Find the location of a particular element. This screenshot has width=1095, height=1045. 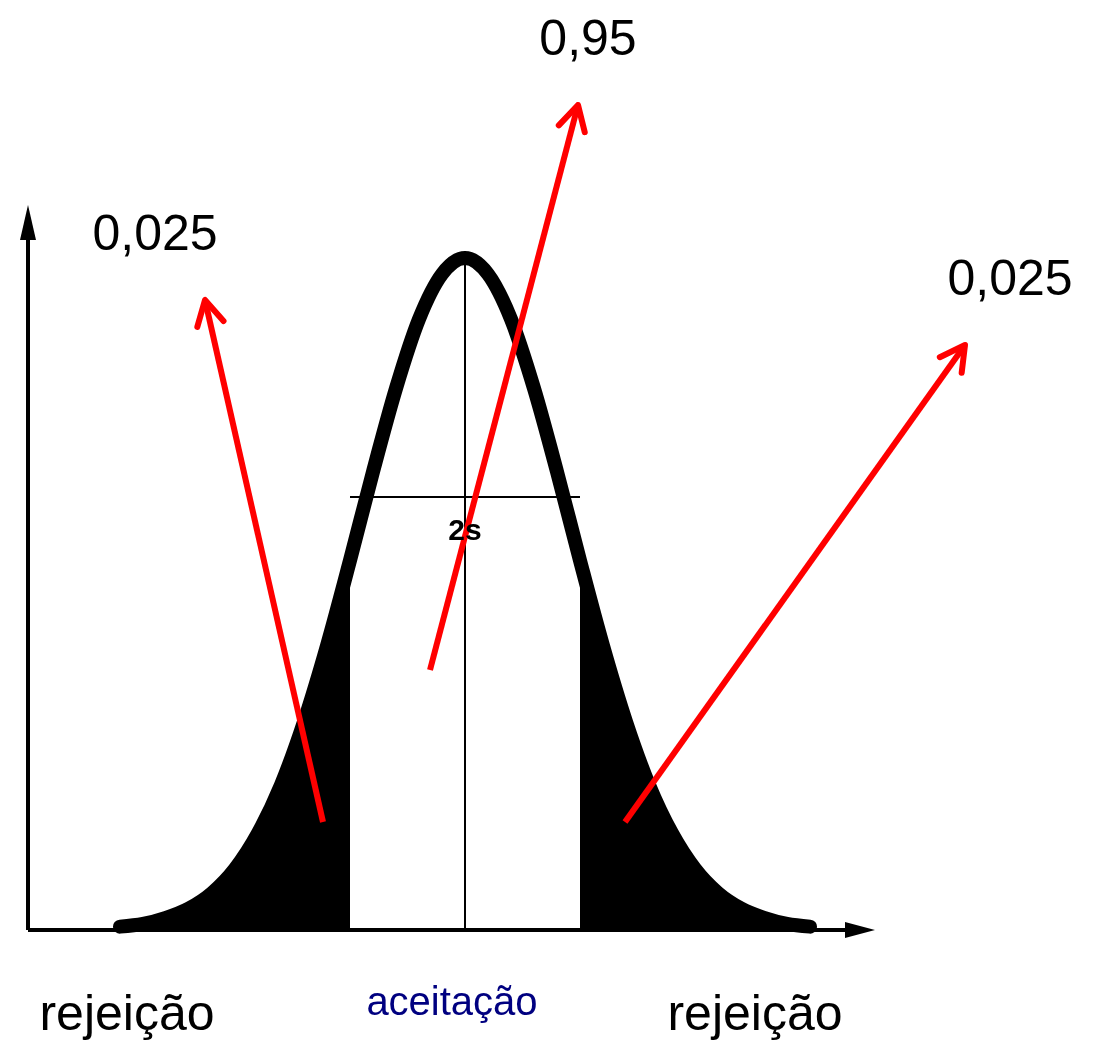

text: 0,95 is located at coordinates (588, 38).